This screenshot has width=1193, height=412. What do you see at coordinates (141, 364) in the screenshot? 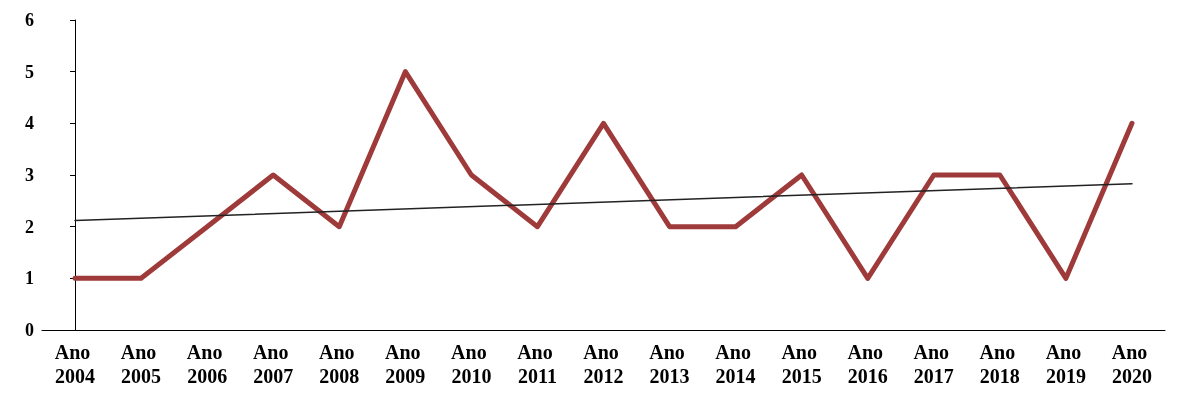
I see `x-tick-label: Ano 2005` at bounding box center [141, 364].